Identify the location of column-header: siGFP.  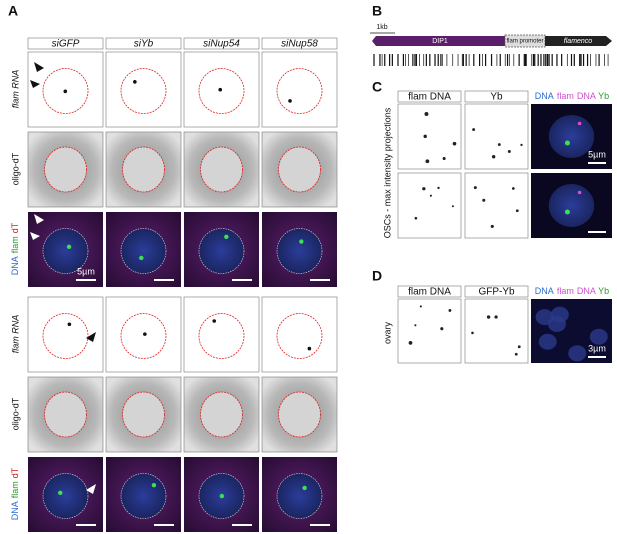
(66, 44).